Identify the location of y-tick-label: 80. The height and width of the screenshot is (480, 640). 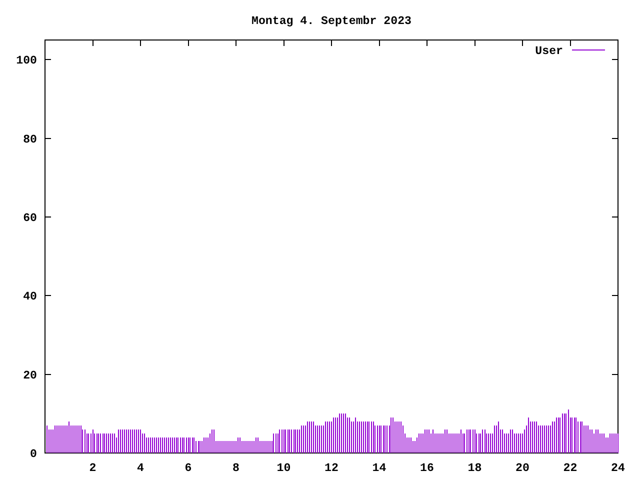
(30, 139).